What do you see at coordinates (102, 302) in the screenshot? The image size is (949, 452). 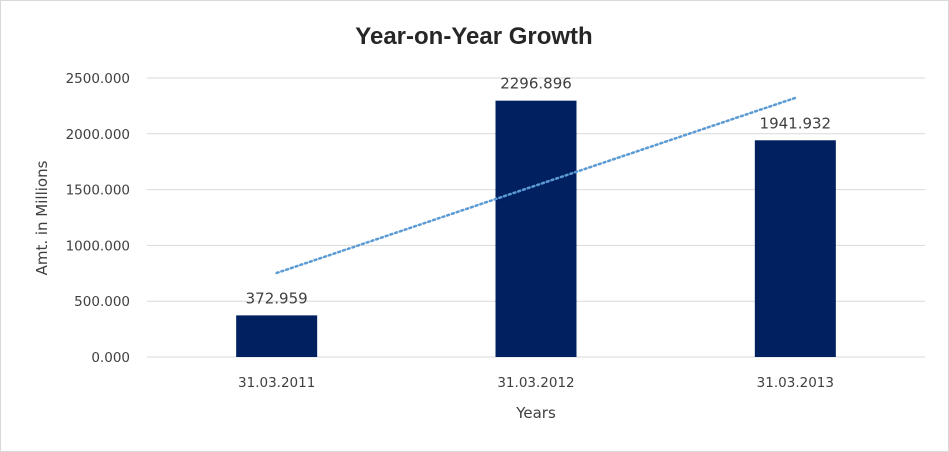 I see `y-tick-label: 500.000` at bounding box center [102, 302].